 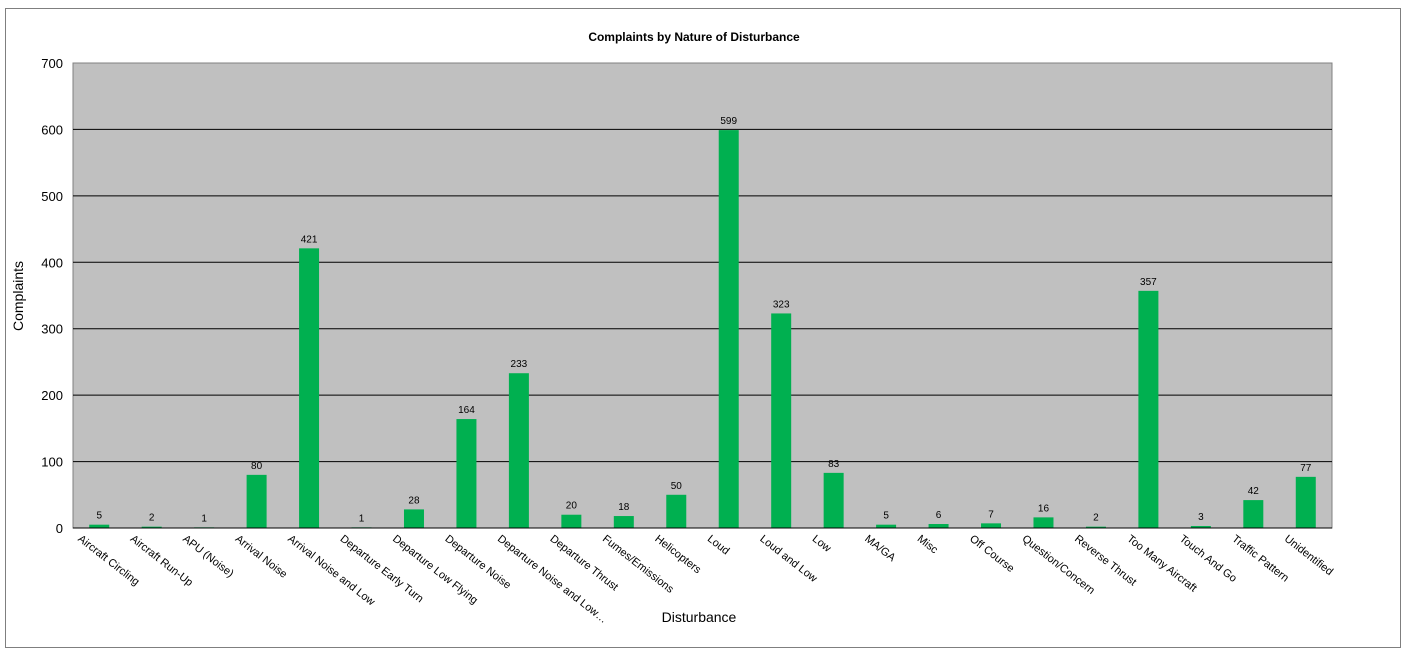 What do you see at coordinates (519, 364) in the screenshot?
I see `data-label: 233` at bounding box center [519, 364].